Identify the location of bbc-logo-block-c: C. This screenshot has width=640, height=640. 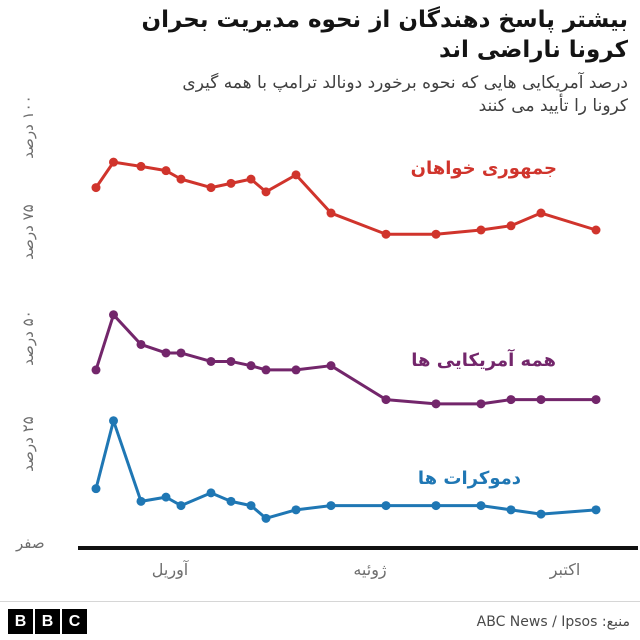
(74, 621).